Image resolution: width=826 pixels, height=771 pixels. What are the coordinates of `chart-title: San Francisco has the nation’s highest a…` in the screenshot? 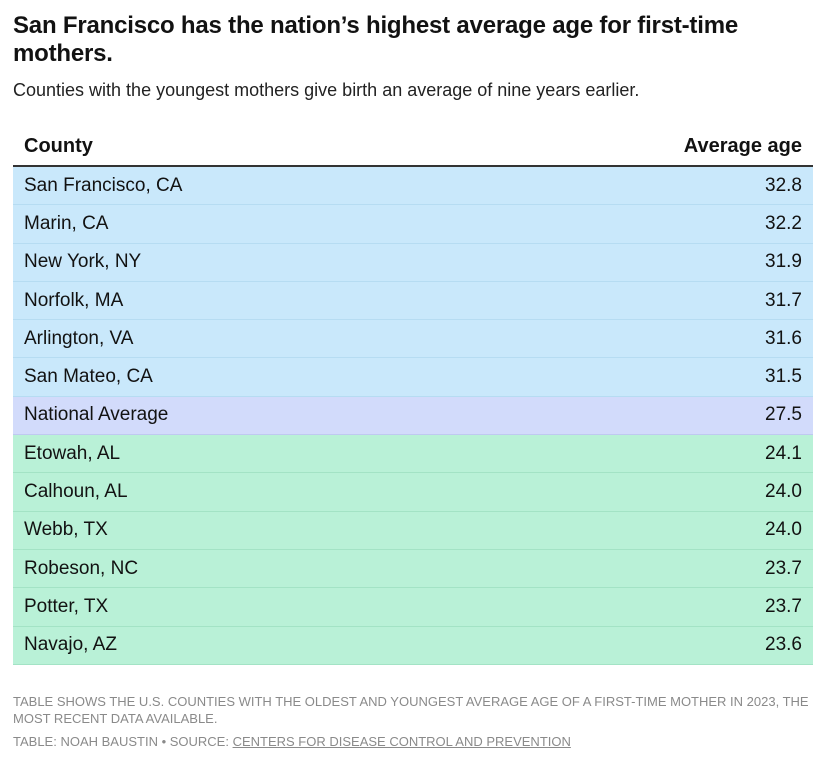 It's located at (375, 39).